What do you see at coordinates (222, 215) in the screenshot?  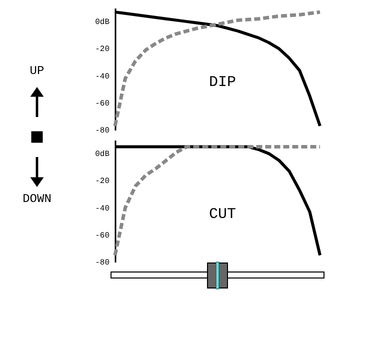 I see `annotation: CUT` at bounding box center [222, 215].